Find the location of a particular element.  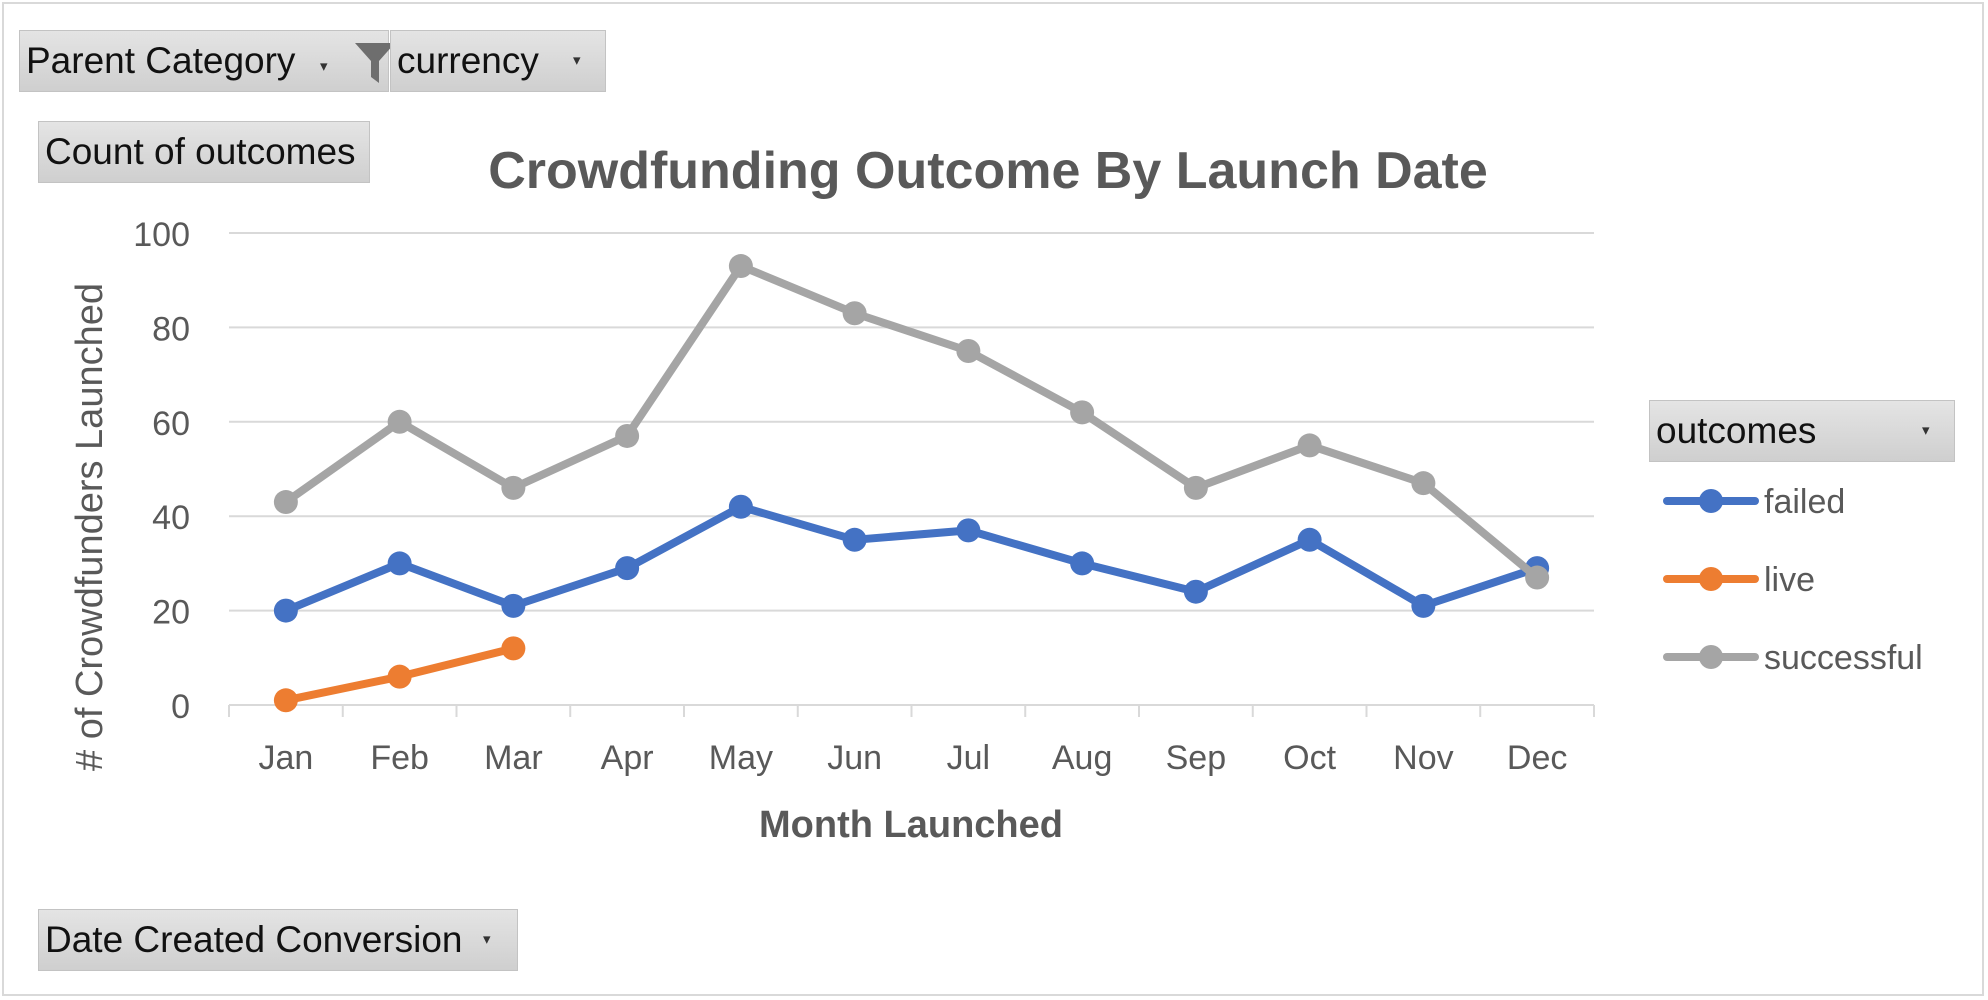

axis-field-button: Date Created Conversion ▾ is located at coordinates (278, 940).